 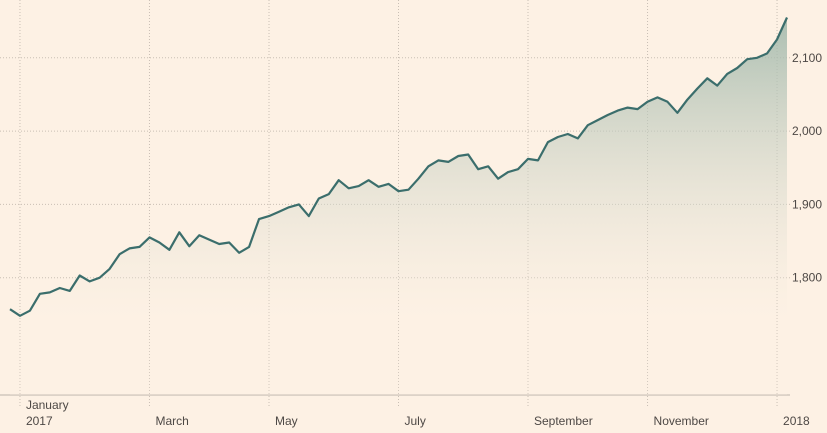 I want to click on x-tick-label: July, so click(x=415, y=421).